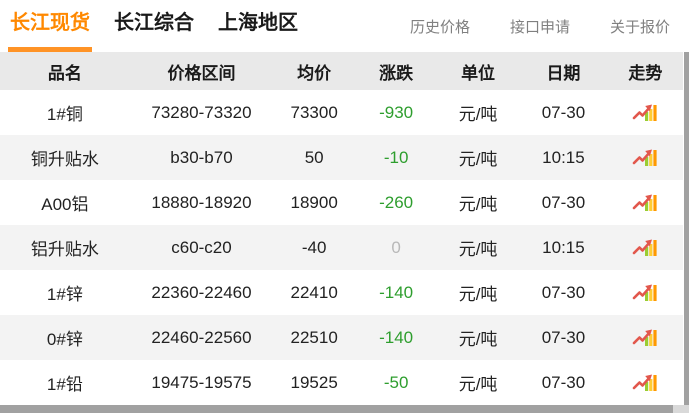  I want to click on tab-changjiang-composite: 长江综合, so click(154, 23).